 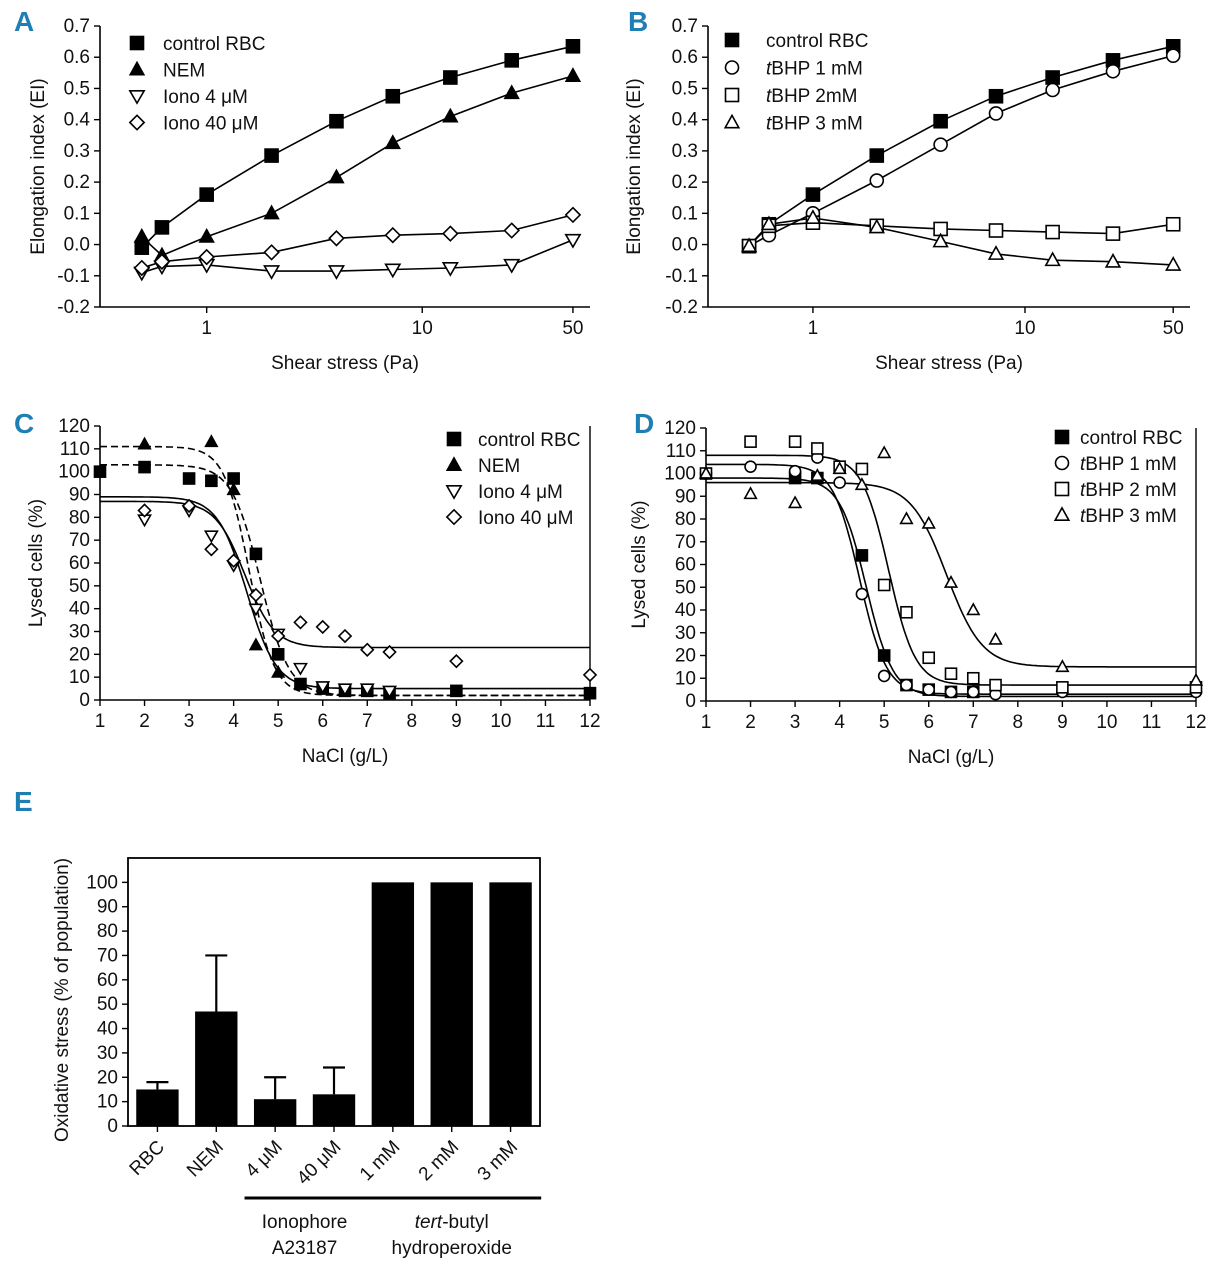 What do you see at coordinates (107, 1029) in the screenshot?
I see `y-tick-label: 40` at bounding box center [107, 1029].